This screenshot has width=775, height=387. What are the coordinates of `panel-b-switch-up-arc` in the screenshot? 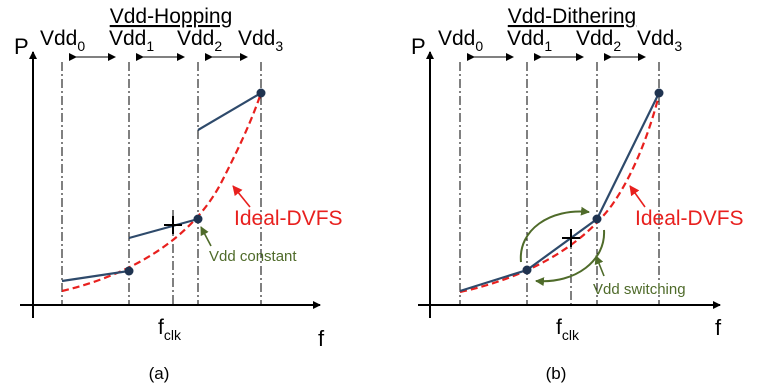 It's located at (554, 234).